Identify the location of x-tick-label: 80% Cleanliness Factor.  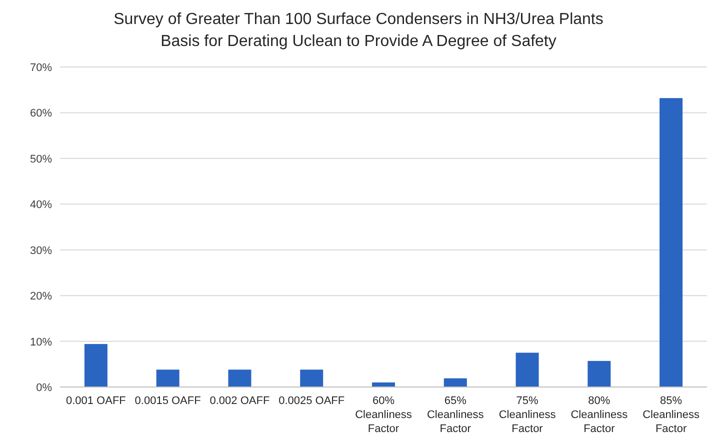
(599, 414).